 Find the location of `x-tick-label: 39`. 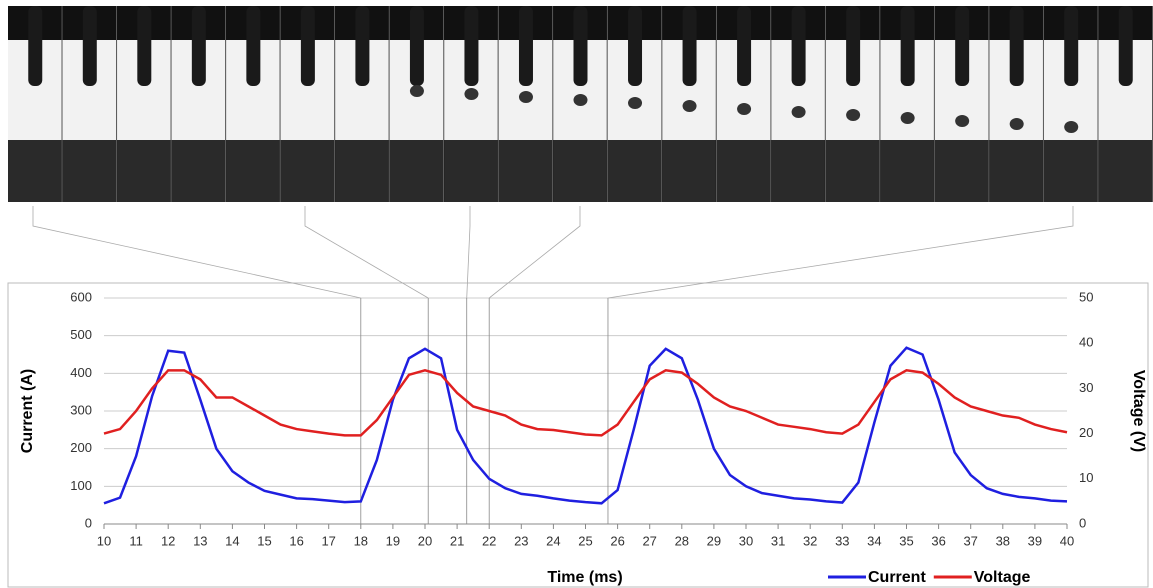

x-tick-label: 39 is located at coordinates (1035, 540).